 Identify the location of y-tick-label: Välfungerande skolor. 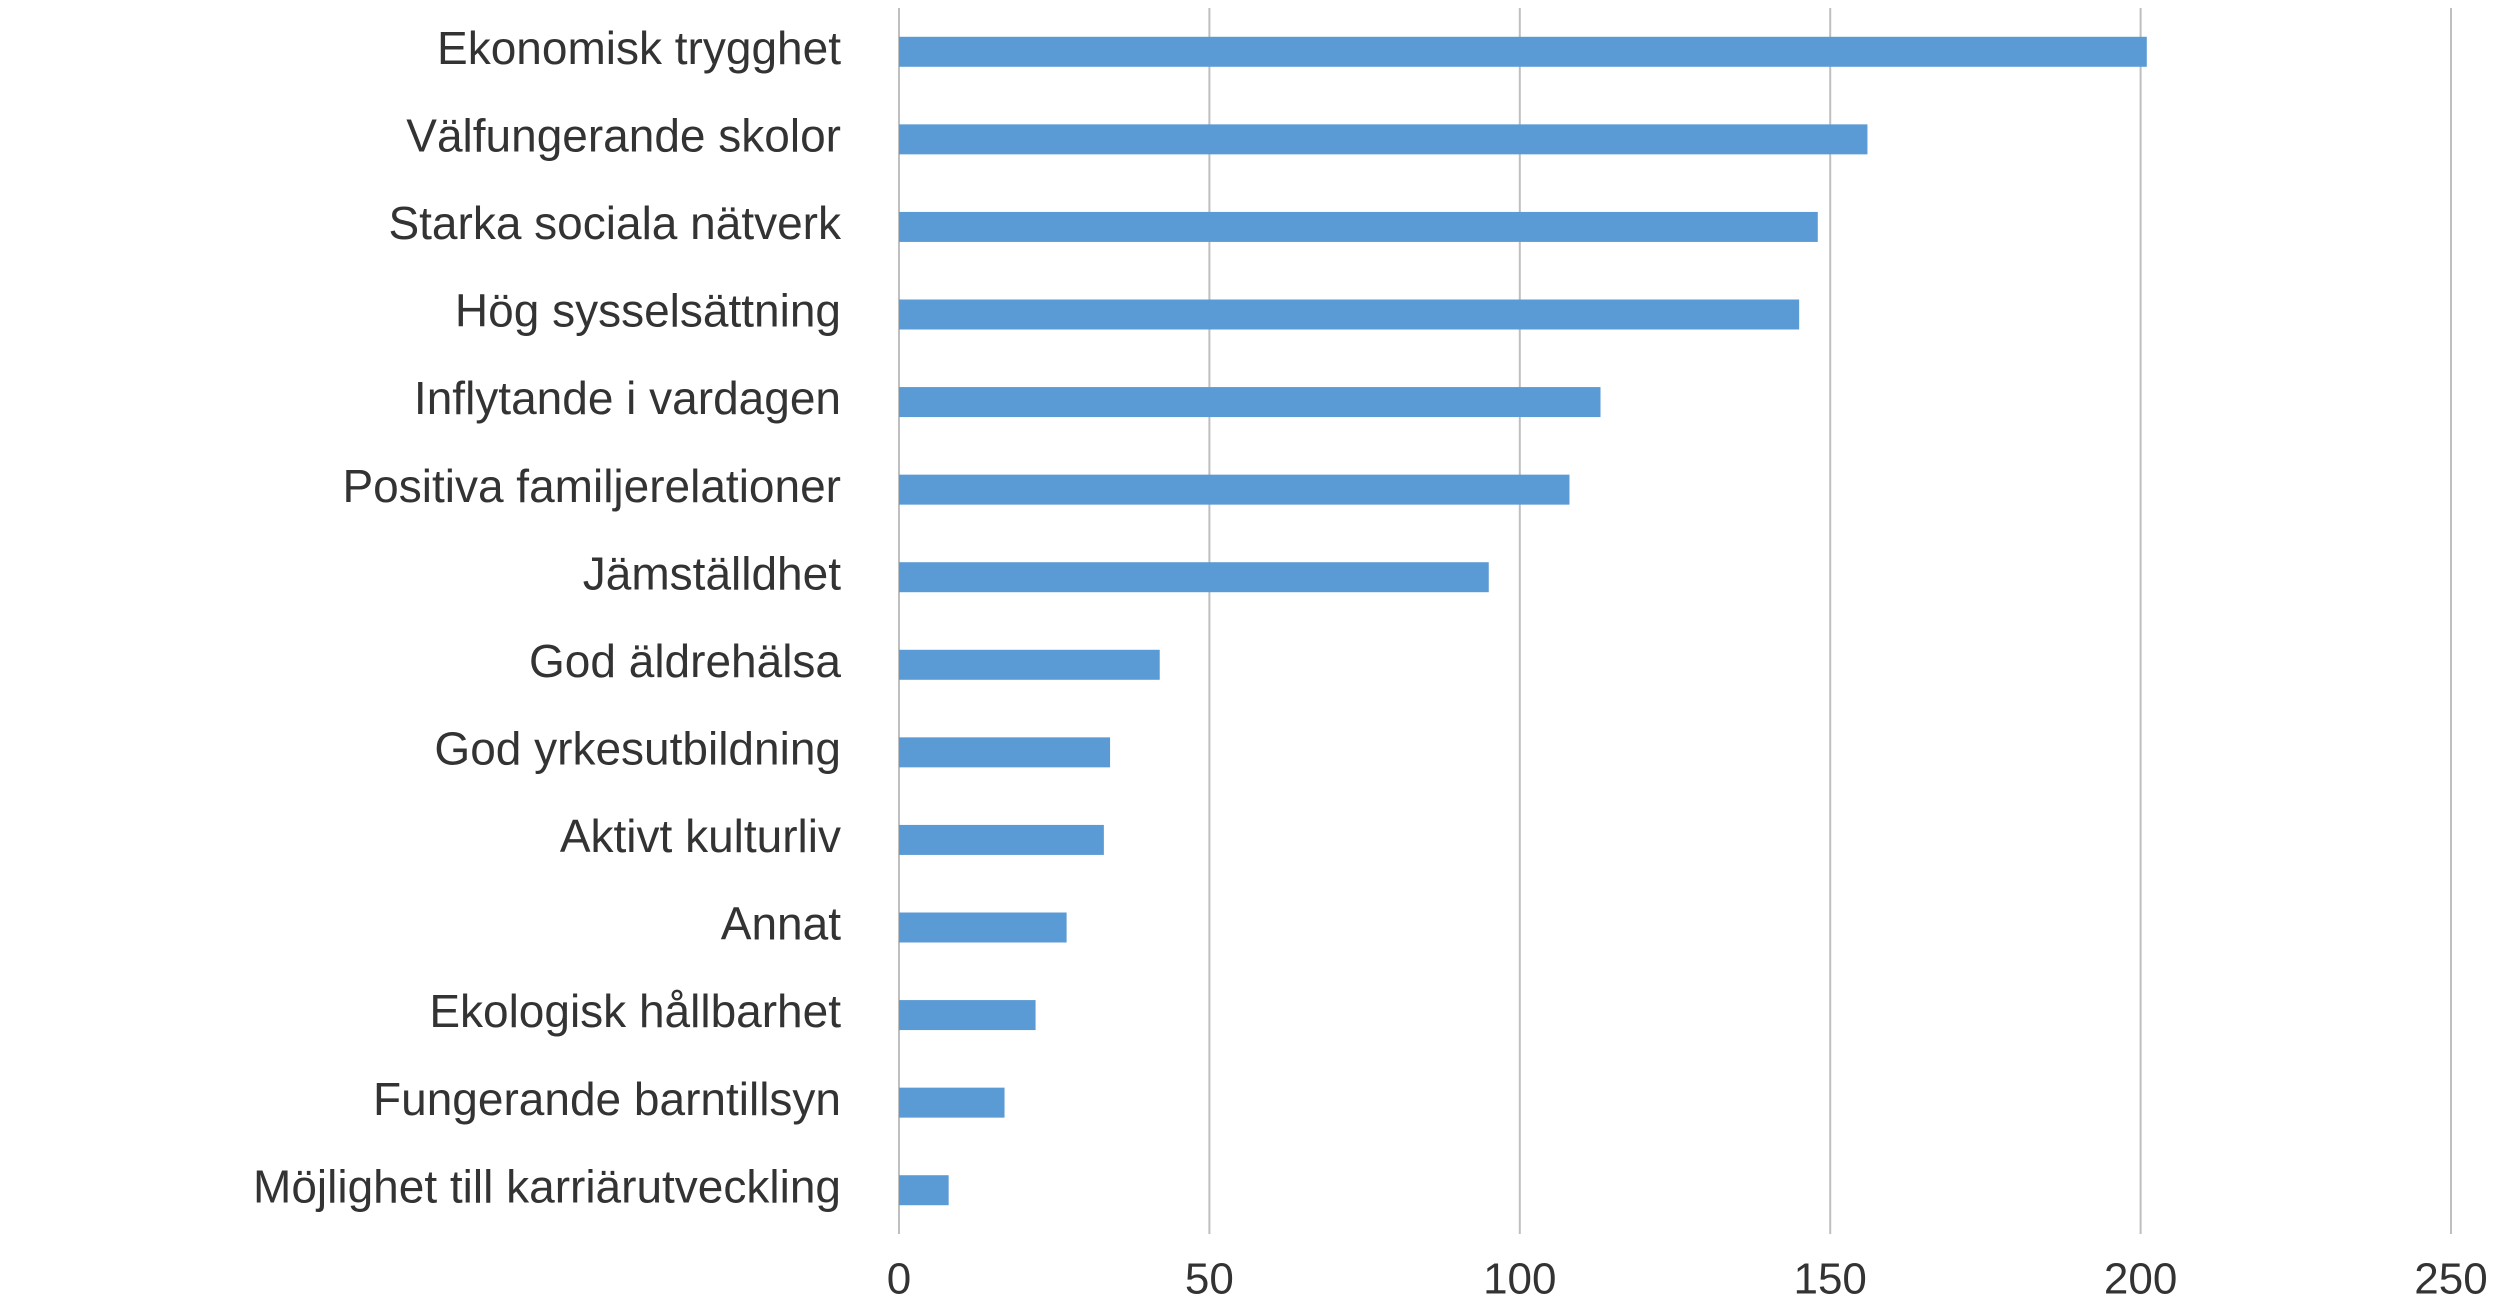
(623, 136).